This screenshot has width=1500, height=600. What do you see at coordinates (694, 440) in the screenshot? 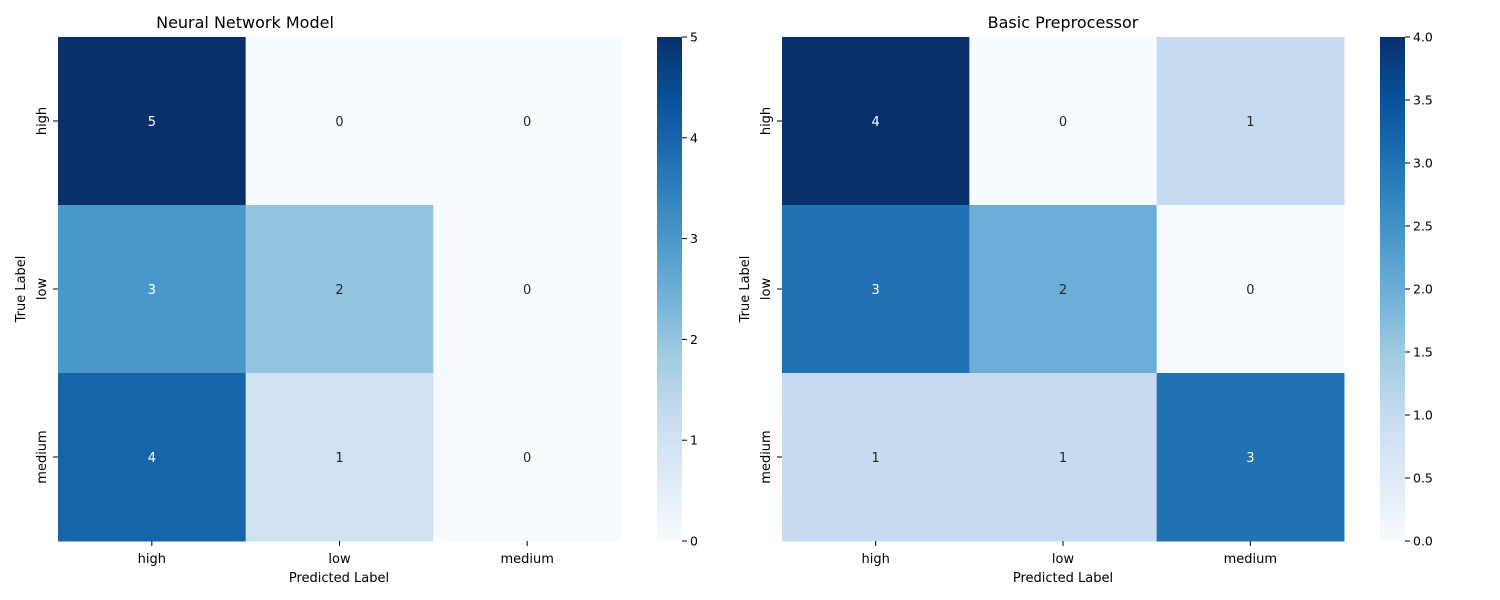
I see `colorbar-tick-label: 1` at bounding box center [694, 440].